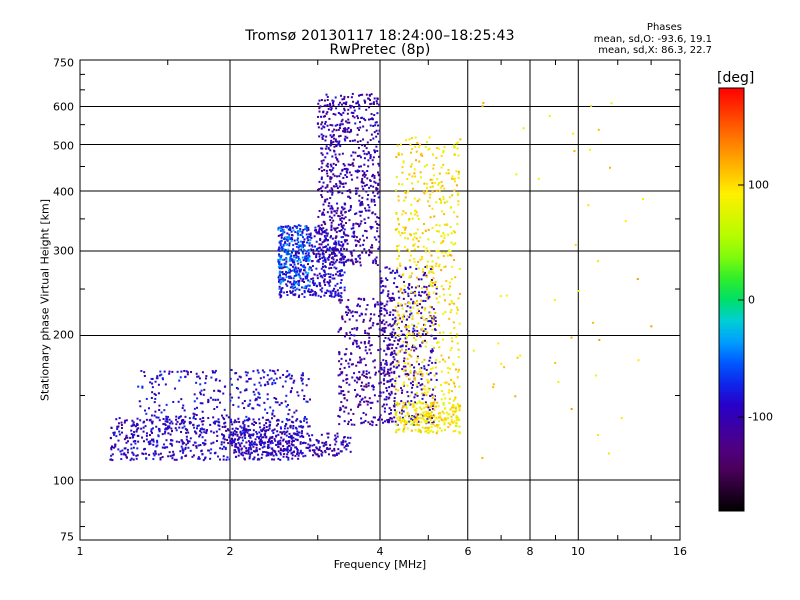  I want to click on colorbar-unit-label: [deg], so click(736, 78).